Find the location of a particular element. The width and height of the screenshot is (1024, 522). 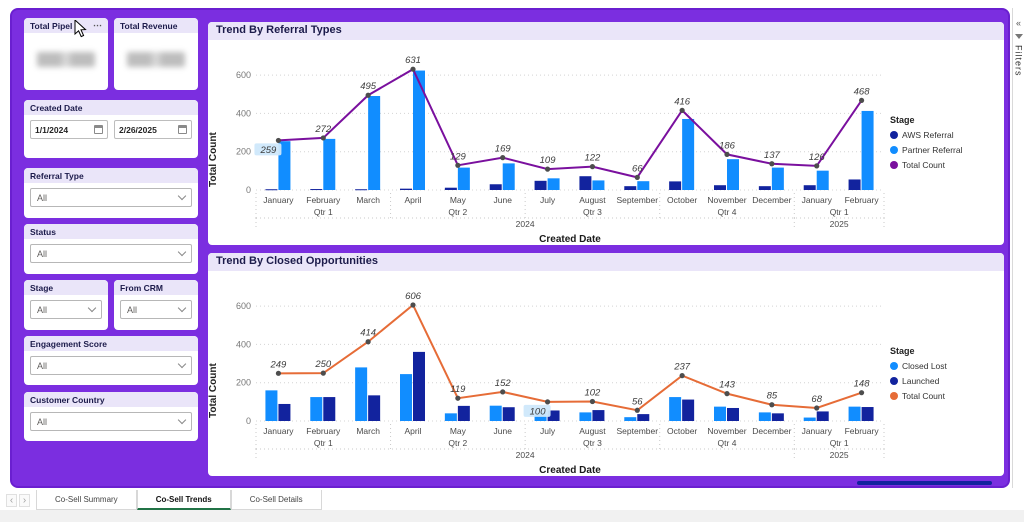

svg-text: 129 is located at coordinates (458, 156).